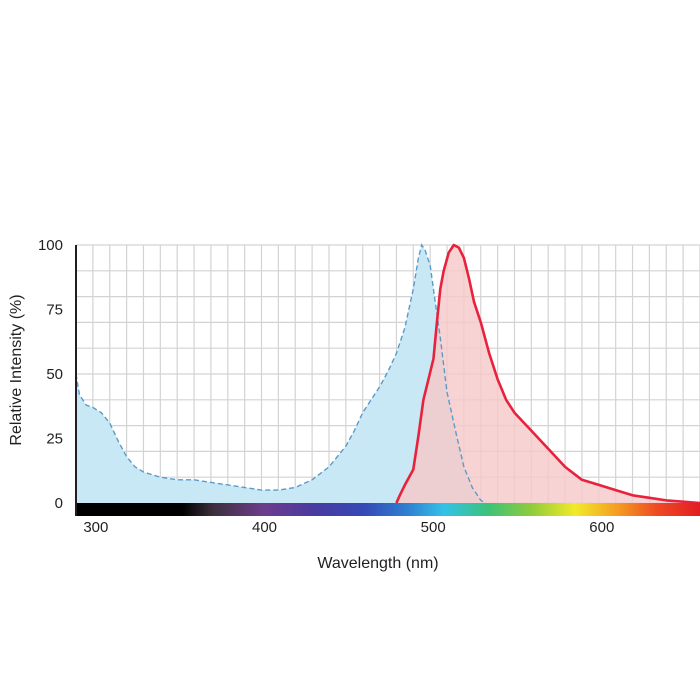 This screenshot has height=700, width=700. I want to click on spectrum-bar, so click(388, 509).